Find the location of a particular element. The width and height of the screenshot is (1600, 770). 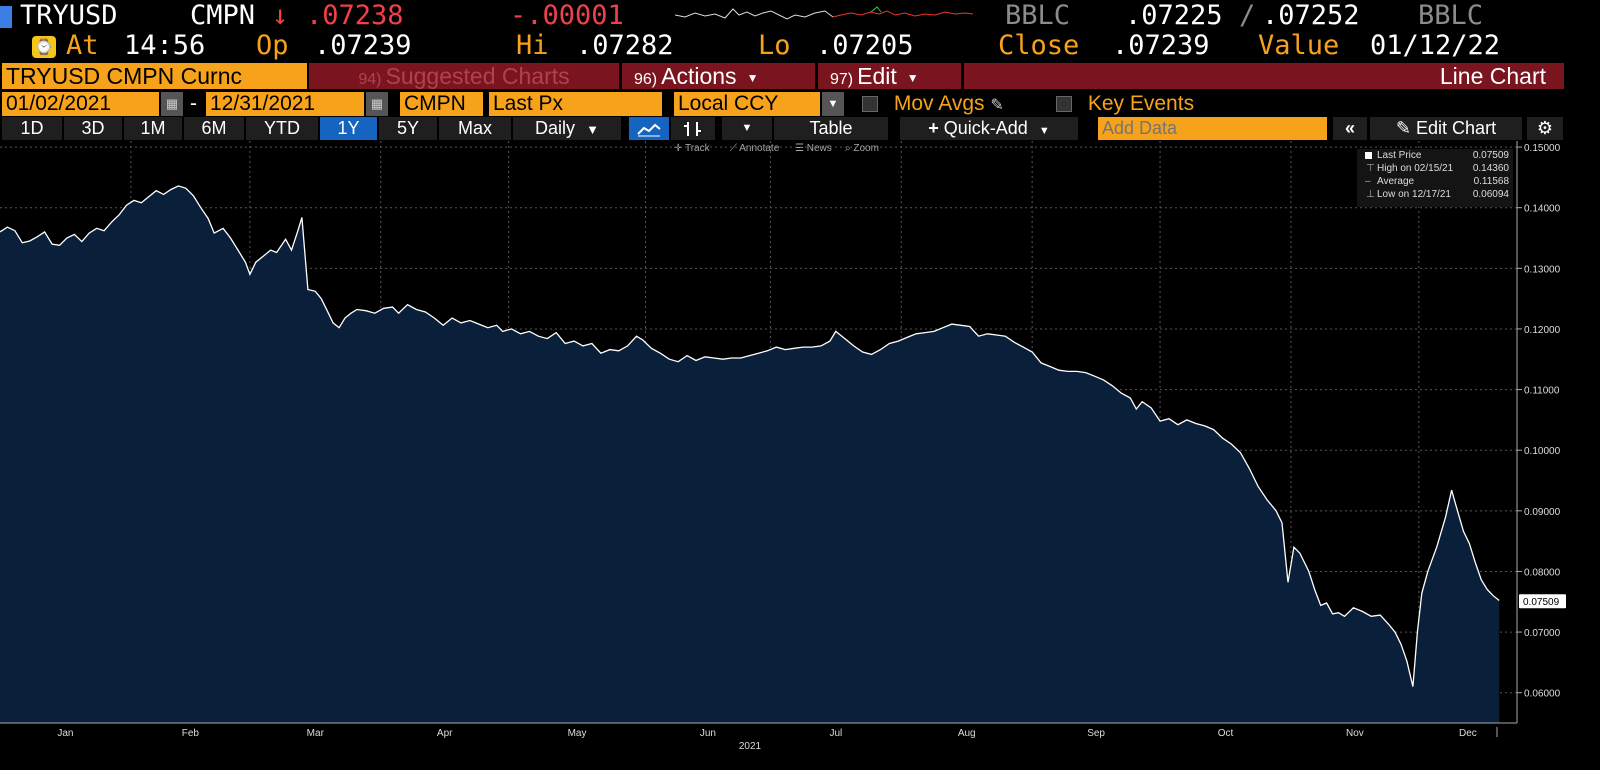

net-change: -.00001 is located at coordinates (567, 15).